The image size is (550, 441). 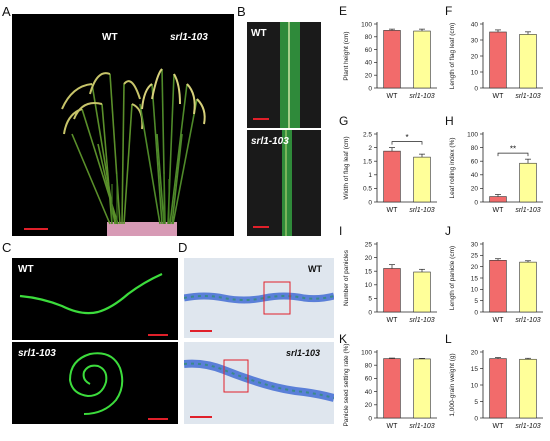 I want to click on significance-bracket, so click(x=513, y=154).